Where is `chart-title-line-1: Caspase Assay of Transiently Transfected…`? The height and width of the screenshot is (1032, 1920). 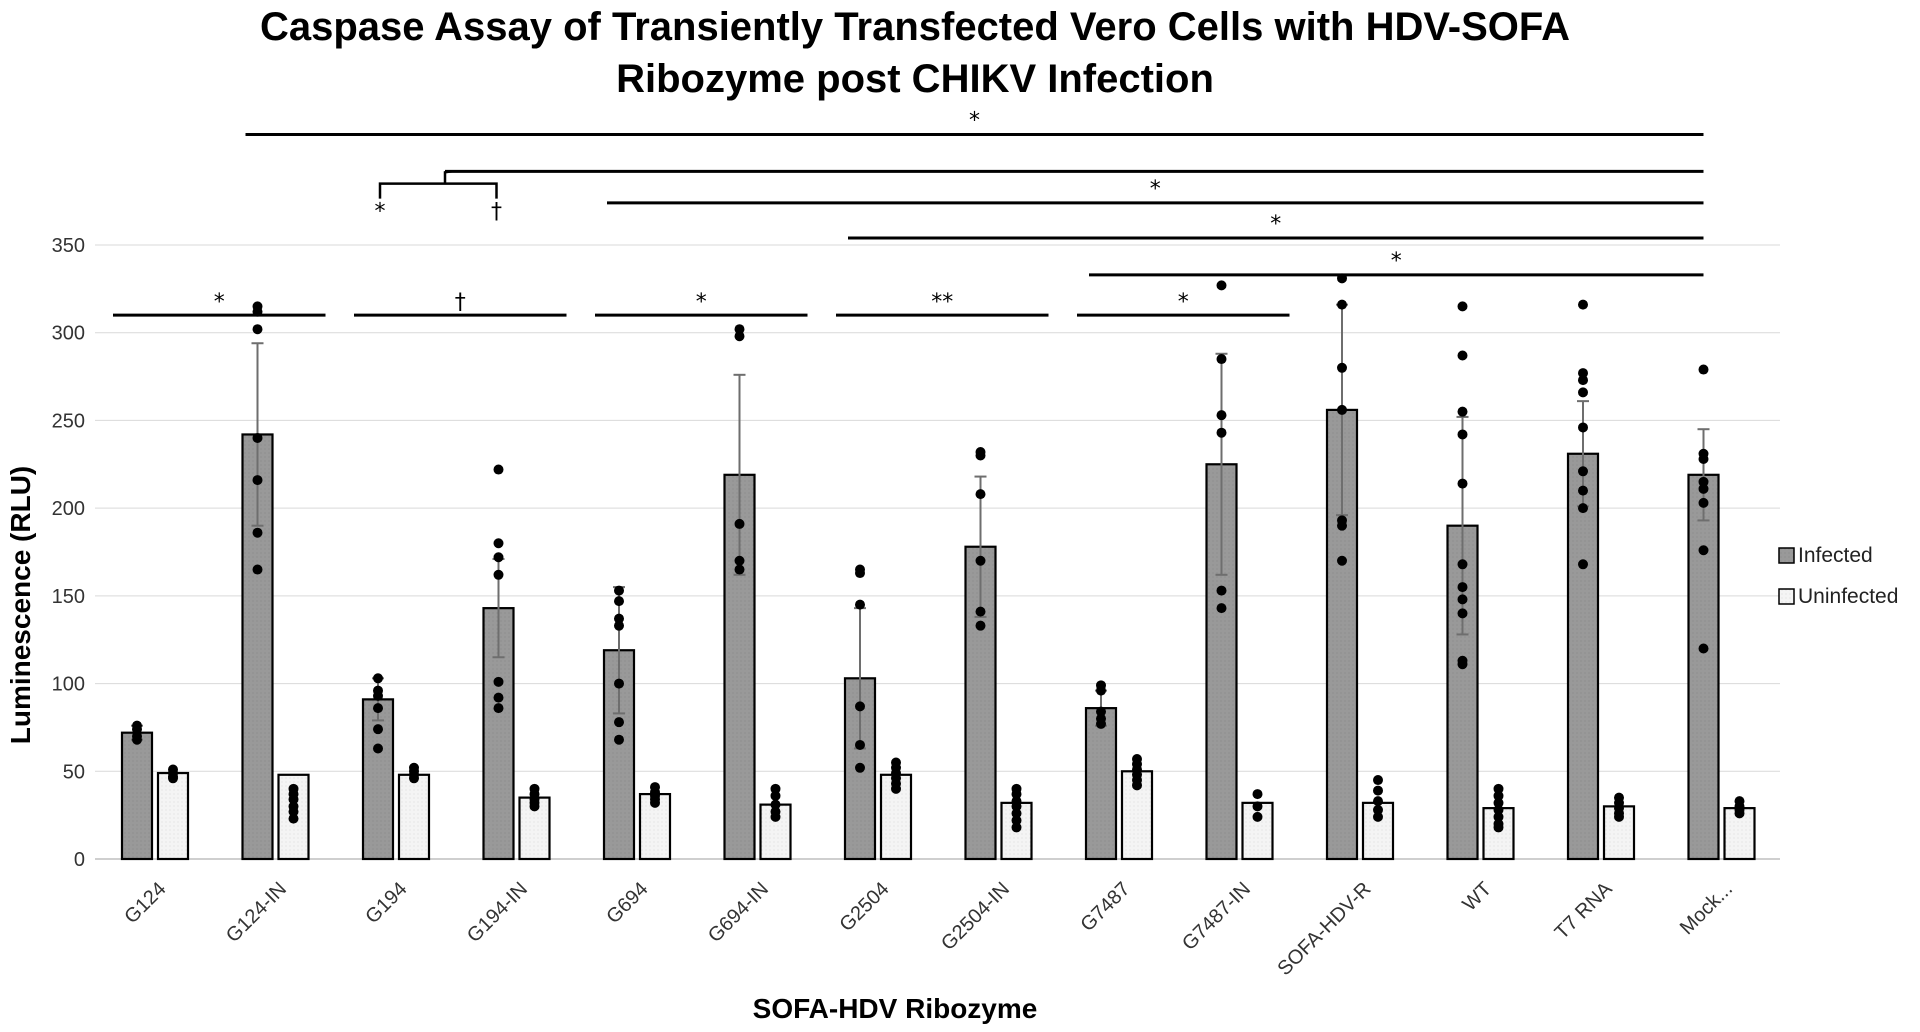 chart-title-line-1: Caspase Assay of Transiently Transfected… is located at coordinates (915, 27).